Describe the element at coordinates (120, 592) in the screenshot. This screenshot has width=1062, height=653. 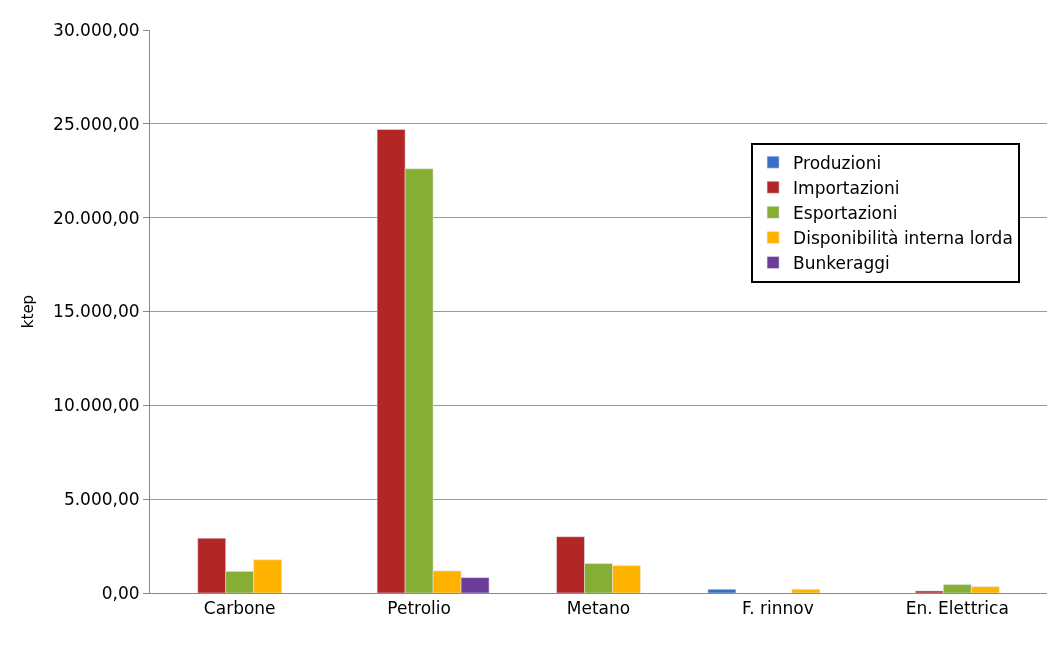
I see `y-tick-label: 0,00` at that location.